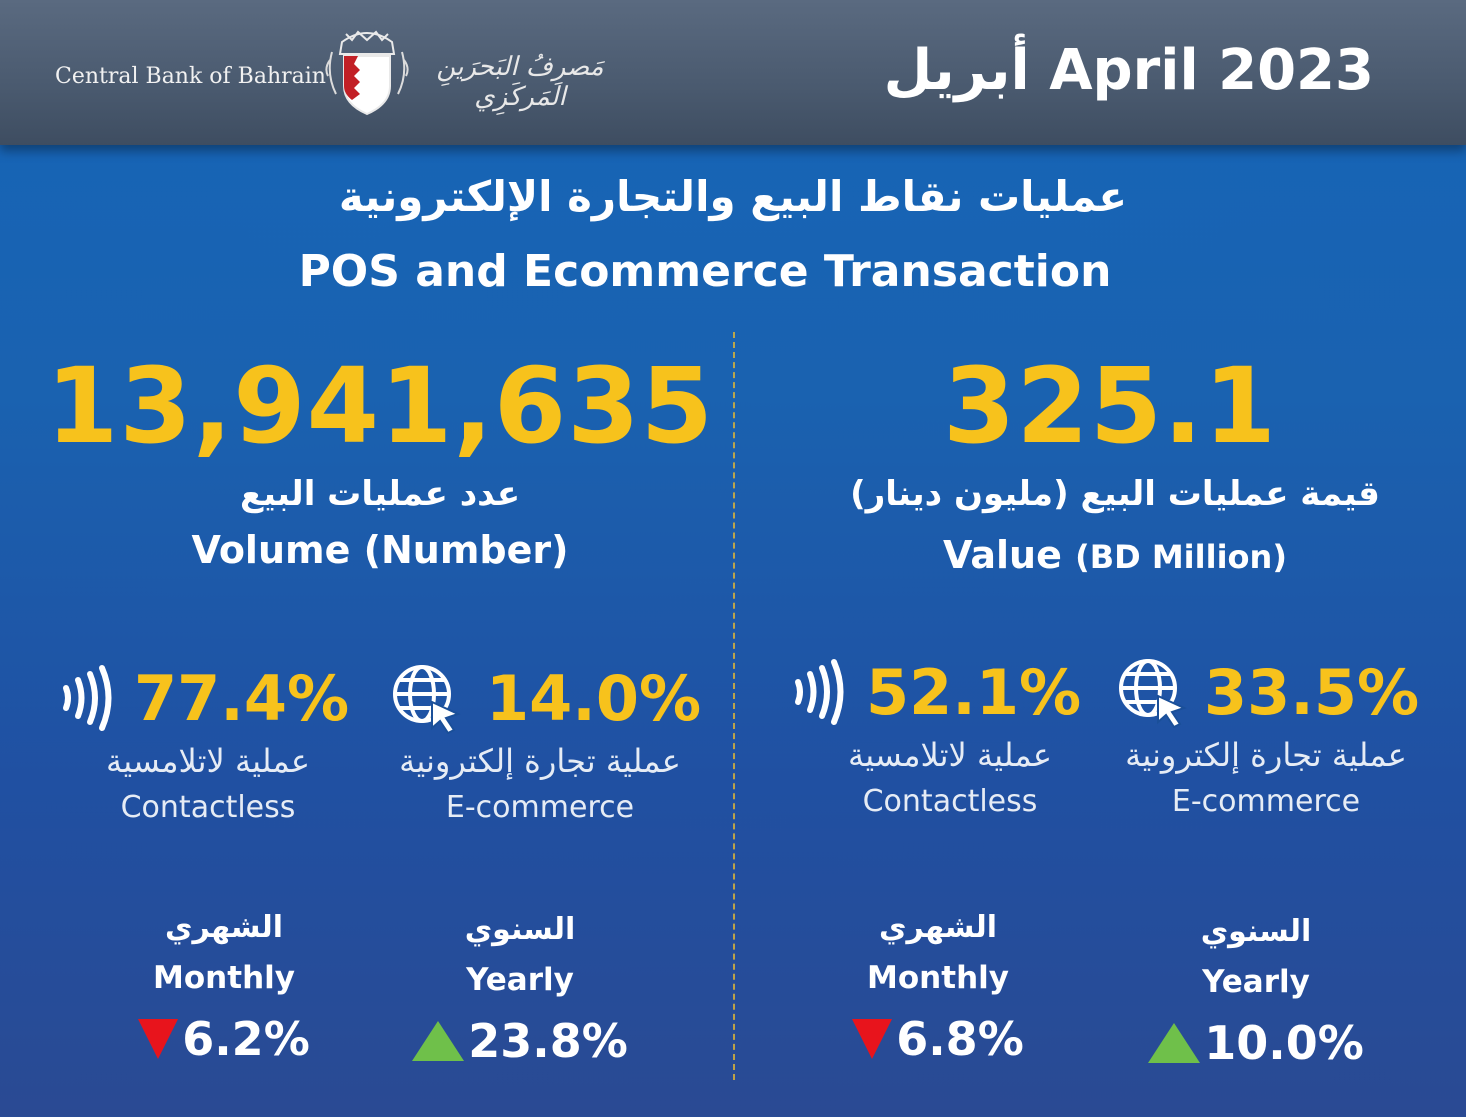 This screenshot has width=1466, height=1117. I want to click on value-total: 325.1, so click(1110, 406).